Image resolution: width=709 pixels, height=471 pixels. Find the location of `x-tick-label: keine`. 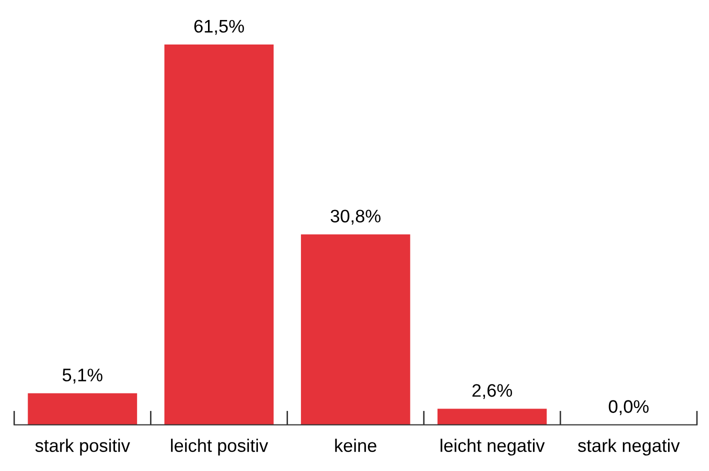

x-tick-label: keine is located at coordinates (355, 445).